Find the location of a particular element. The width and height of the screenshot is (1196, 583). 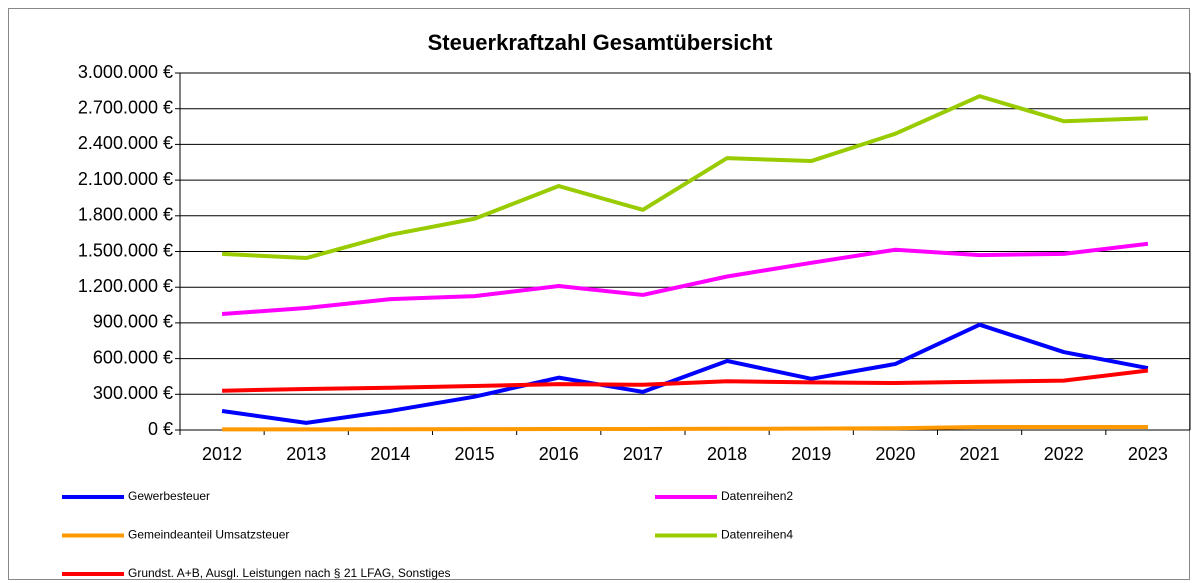

y-tick-label: 0 € is located at coordinates (160, 429).